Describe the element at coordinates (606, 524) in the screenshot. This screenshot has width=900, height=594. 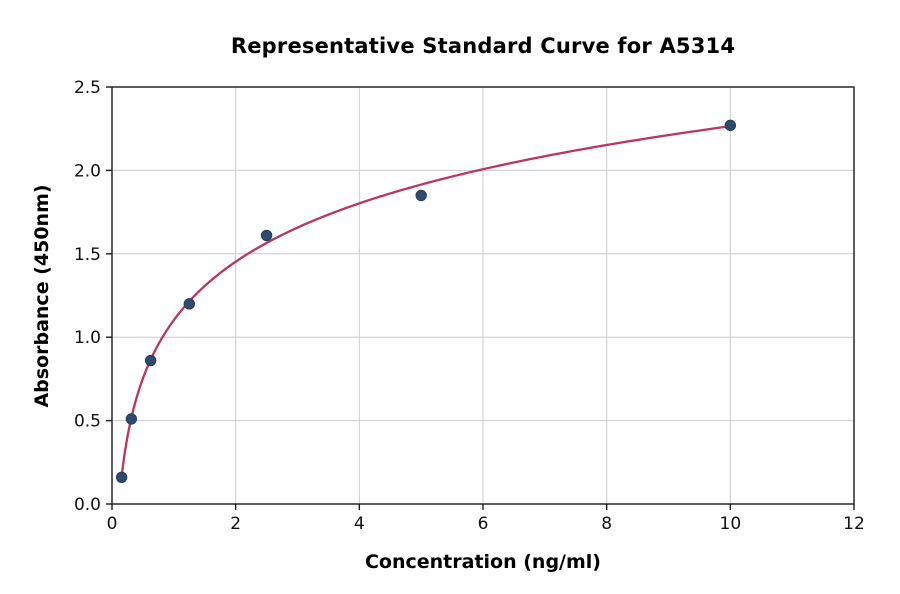
I see `x-tick-label: 8` at that location.